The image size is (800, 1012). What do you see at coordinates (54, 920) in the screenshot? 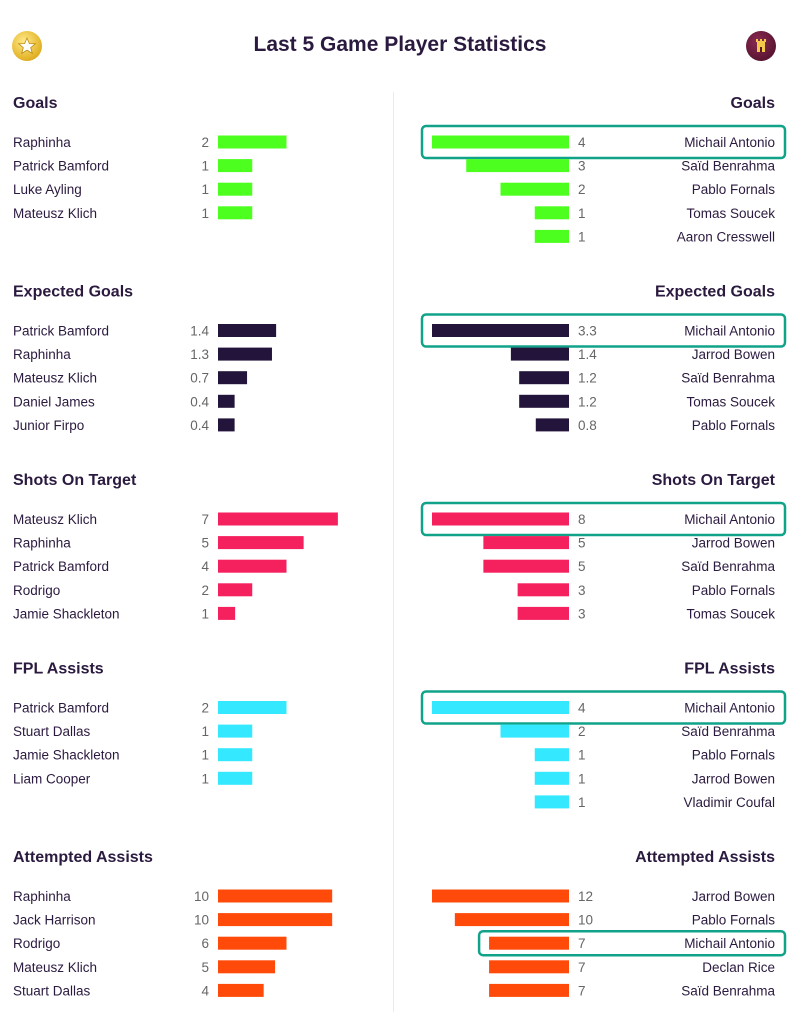
I see `left-player-name: Jack Harrison` at bounding box center [54, 920].